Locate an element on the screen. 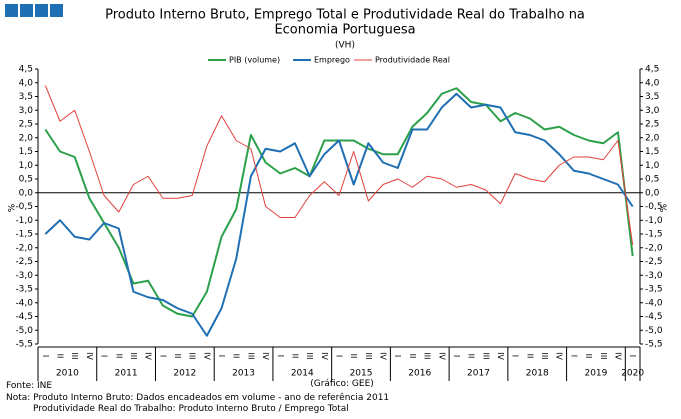 The height and width of the screenshot is (419, 681). legend-label: Emprego is located at coordinates (332, 60).